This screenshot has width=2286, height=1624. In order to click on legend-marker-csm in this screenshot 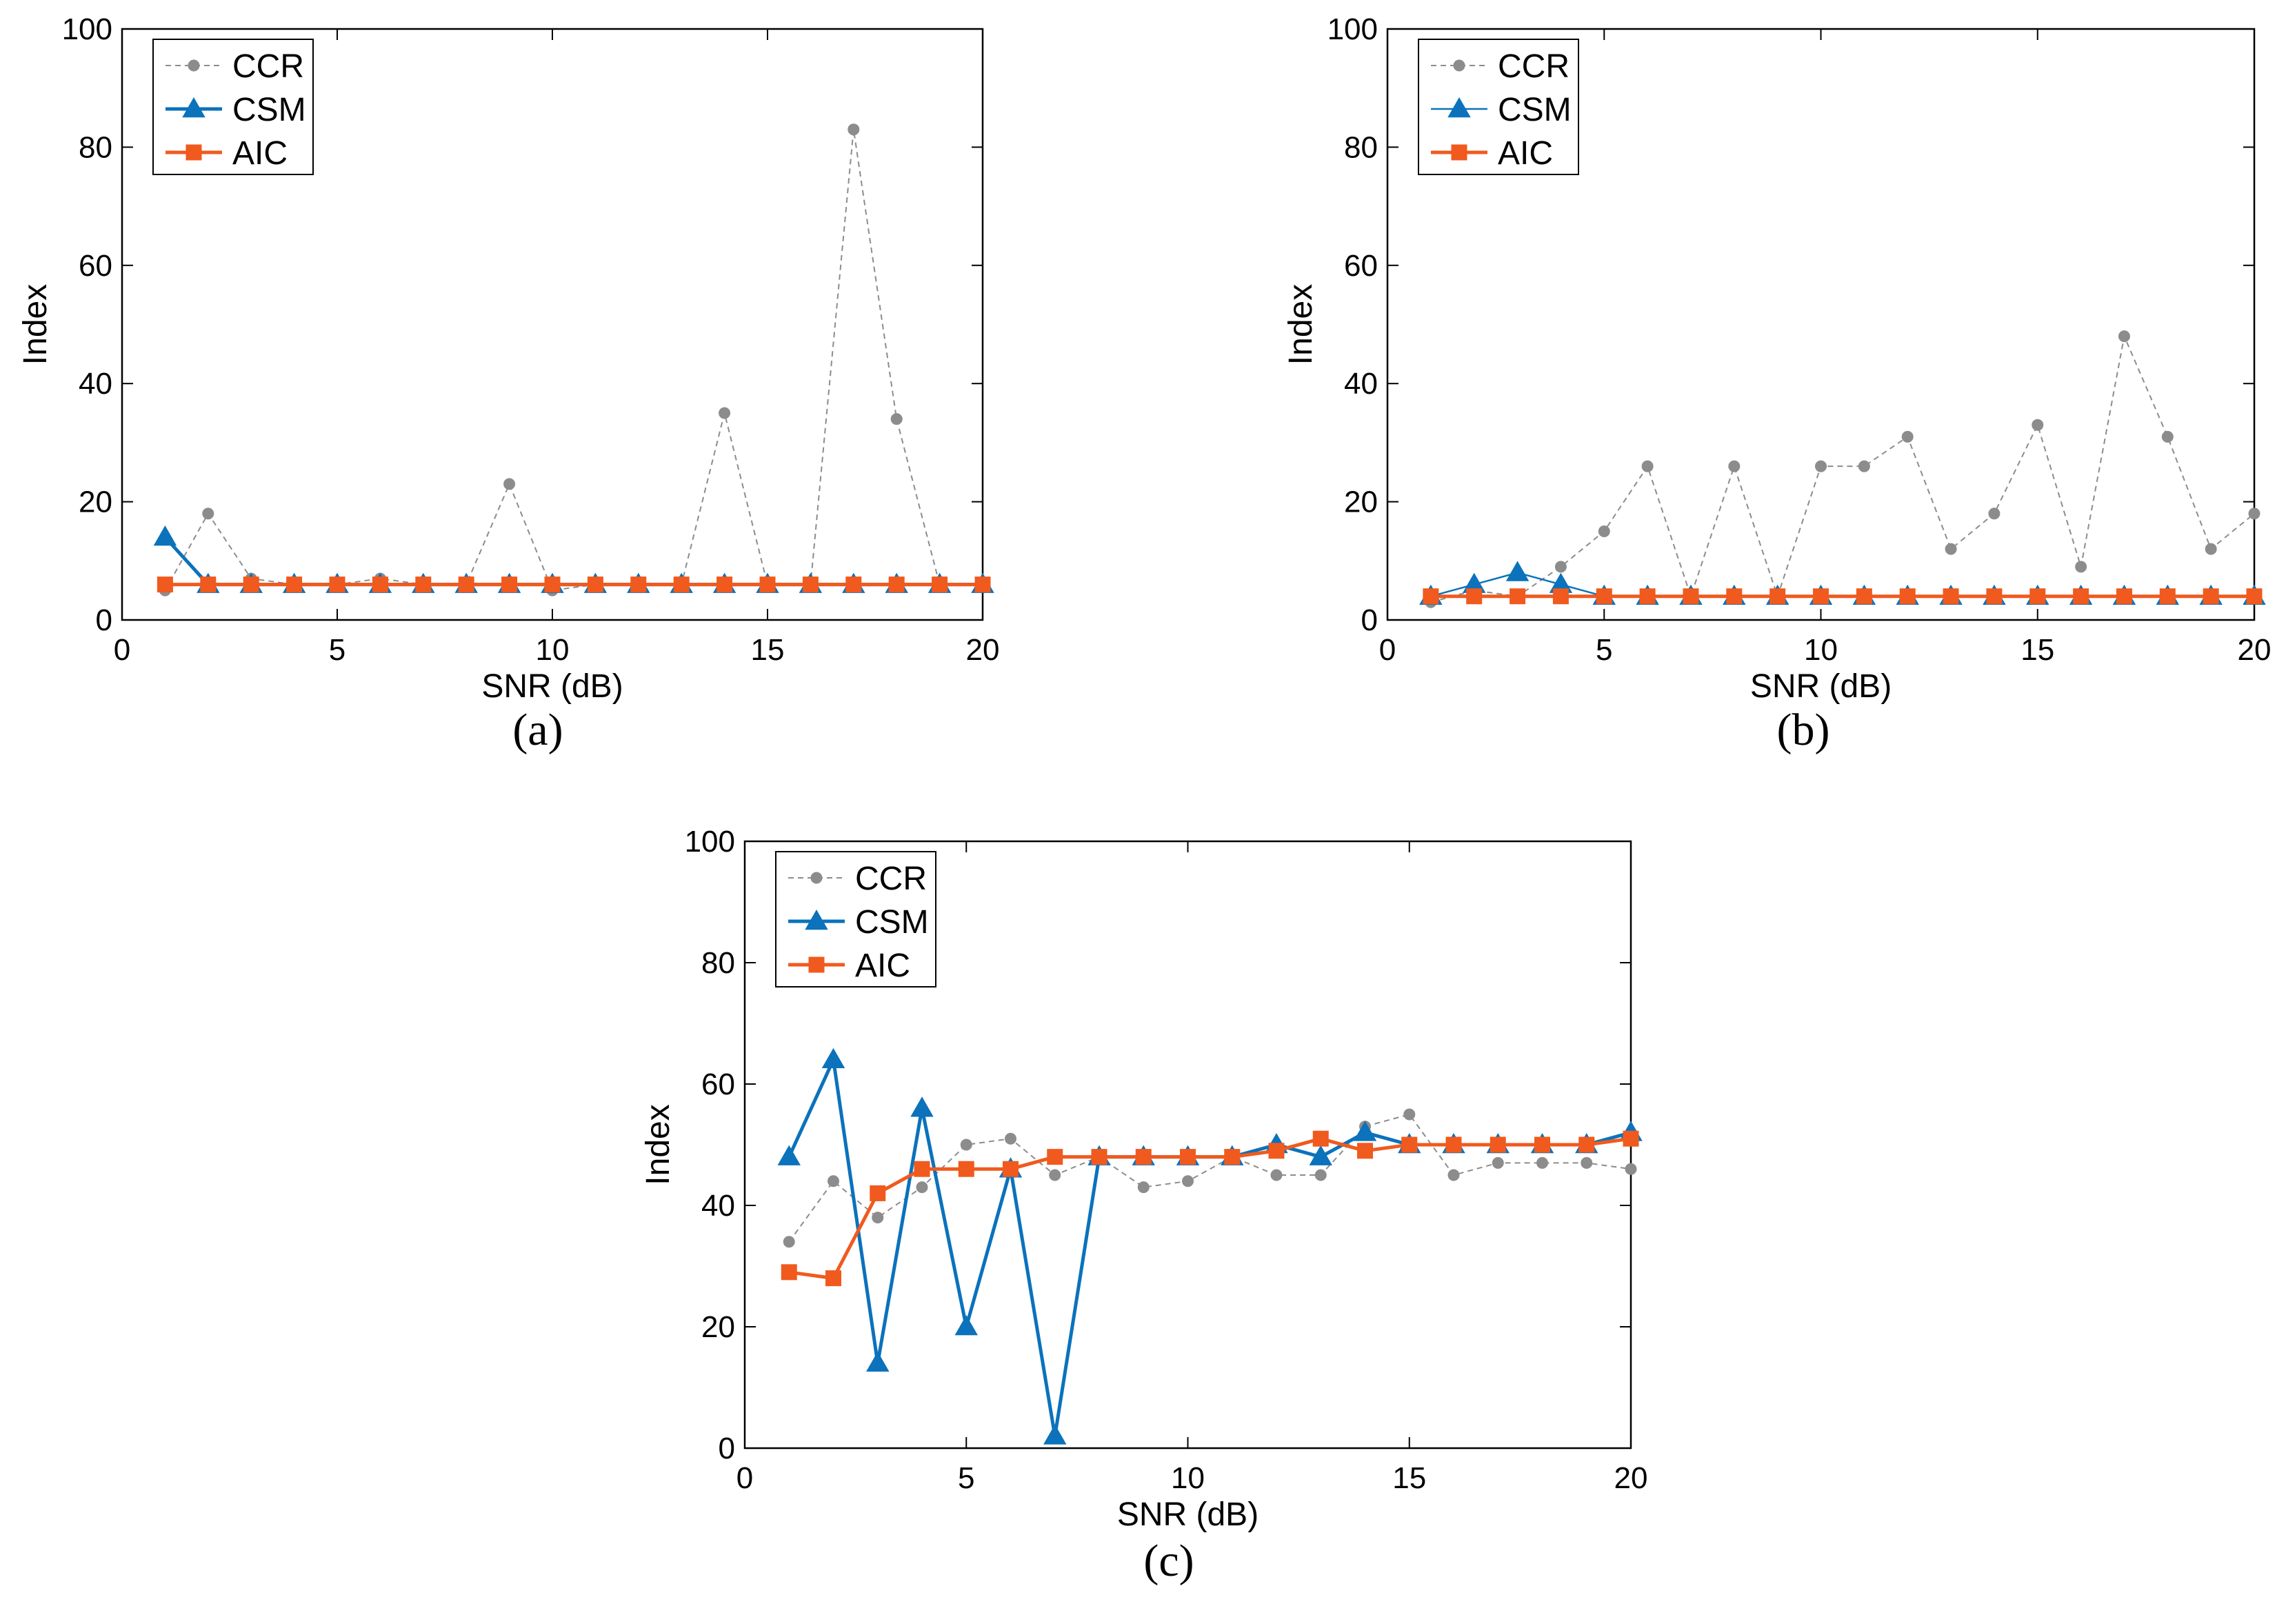, I will do `click(1459, 107)`.